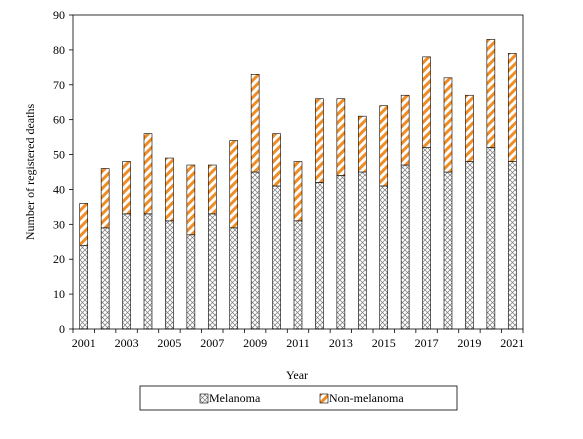  What do you see at coordinates (298, 275) in the screenshot?
I see `bar-melanoma-2011` at bounding box center [298, 275].